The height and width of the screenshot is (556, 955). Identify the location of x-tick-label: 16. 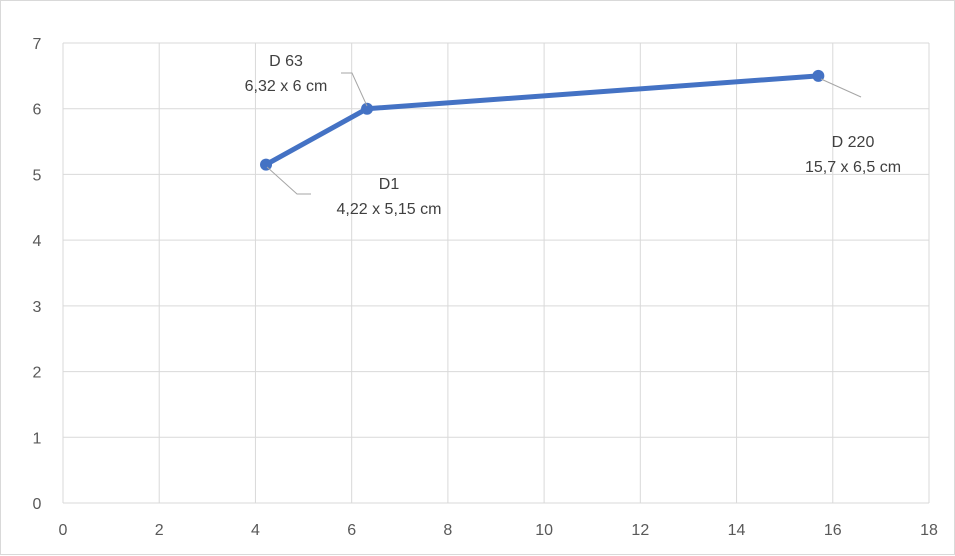
(833, 530).